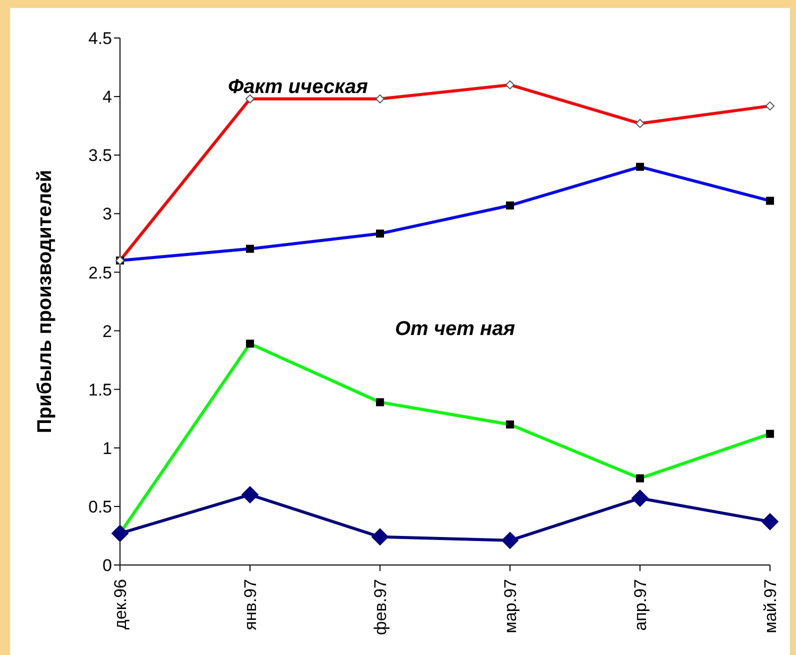 The width and height of the screenshot is (796, 655). What do you see at coordinates (100, 156) in the screenshot?
I see `y-tick-label: 3.5` at bounding box center [100, 156].